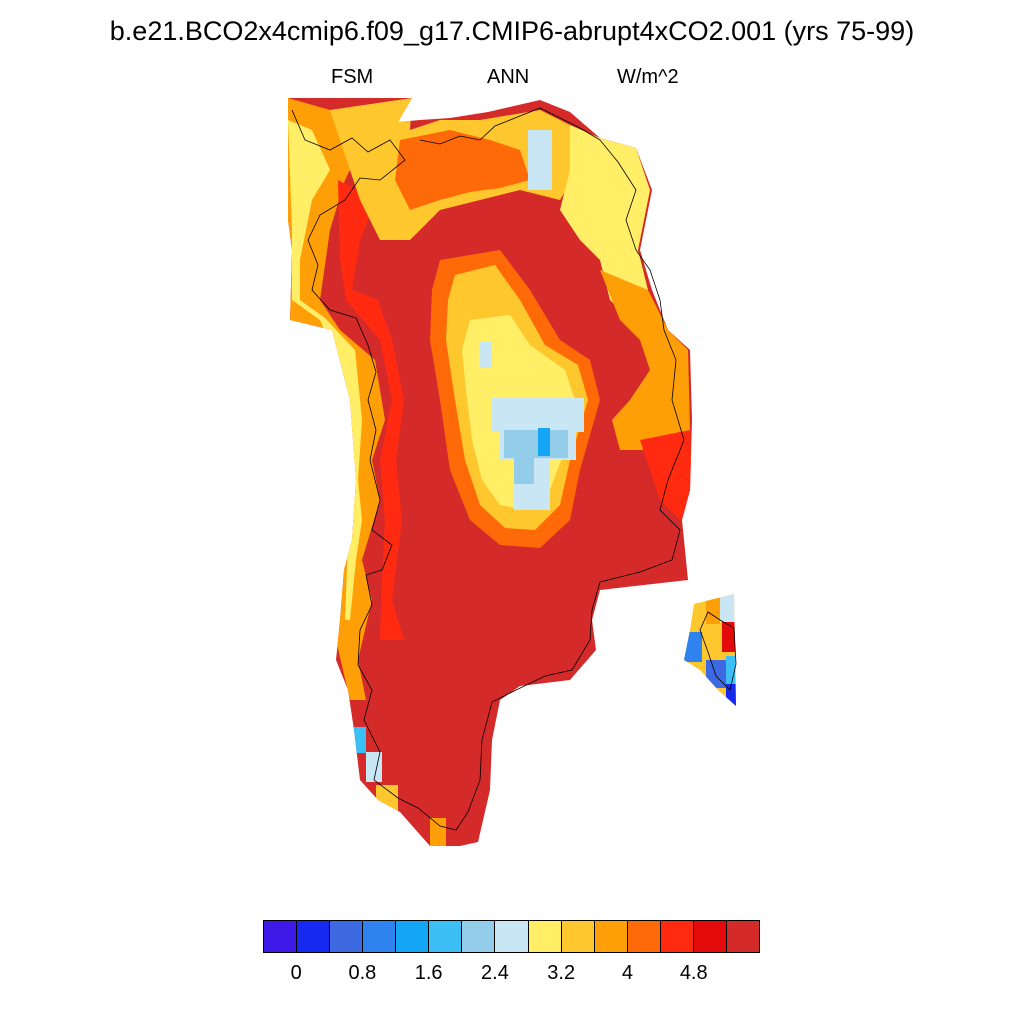 The image size is (1024, 1024). What do you see at coordinates (561, 973) in the screenshot?
I see `colorbar-tick-label: 3.2` at bounding box center [561, 973].